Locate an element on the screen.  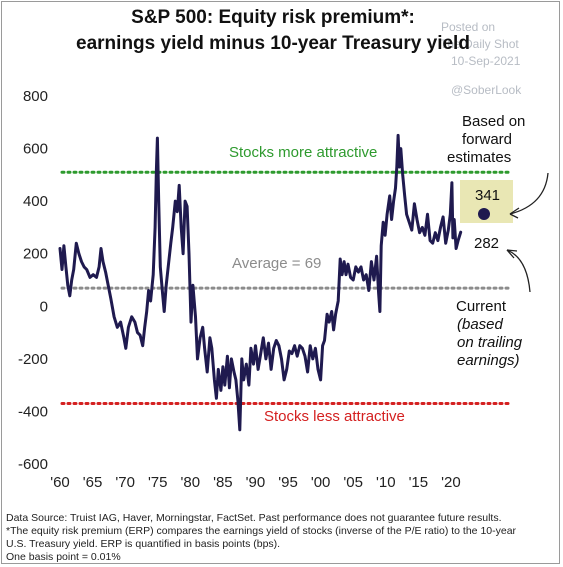
less-attractive-label: Stocks less attractive is located at coordinates (334, 416).